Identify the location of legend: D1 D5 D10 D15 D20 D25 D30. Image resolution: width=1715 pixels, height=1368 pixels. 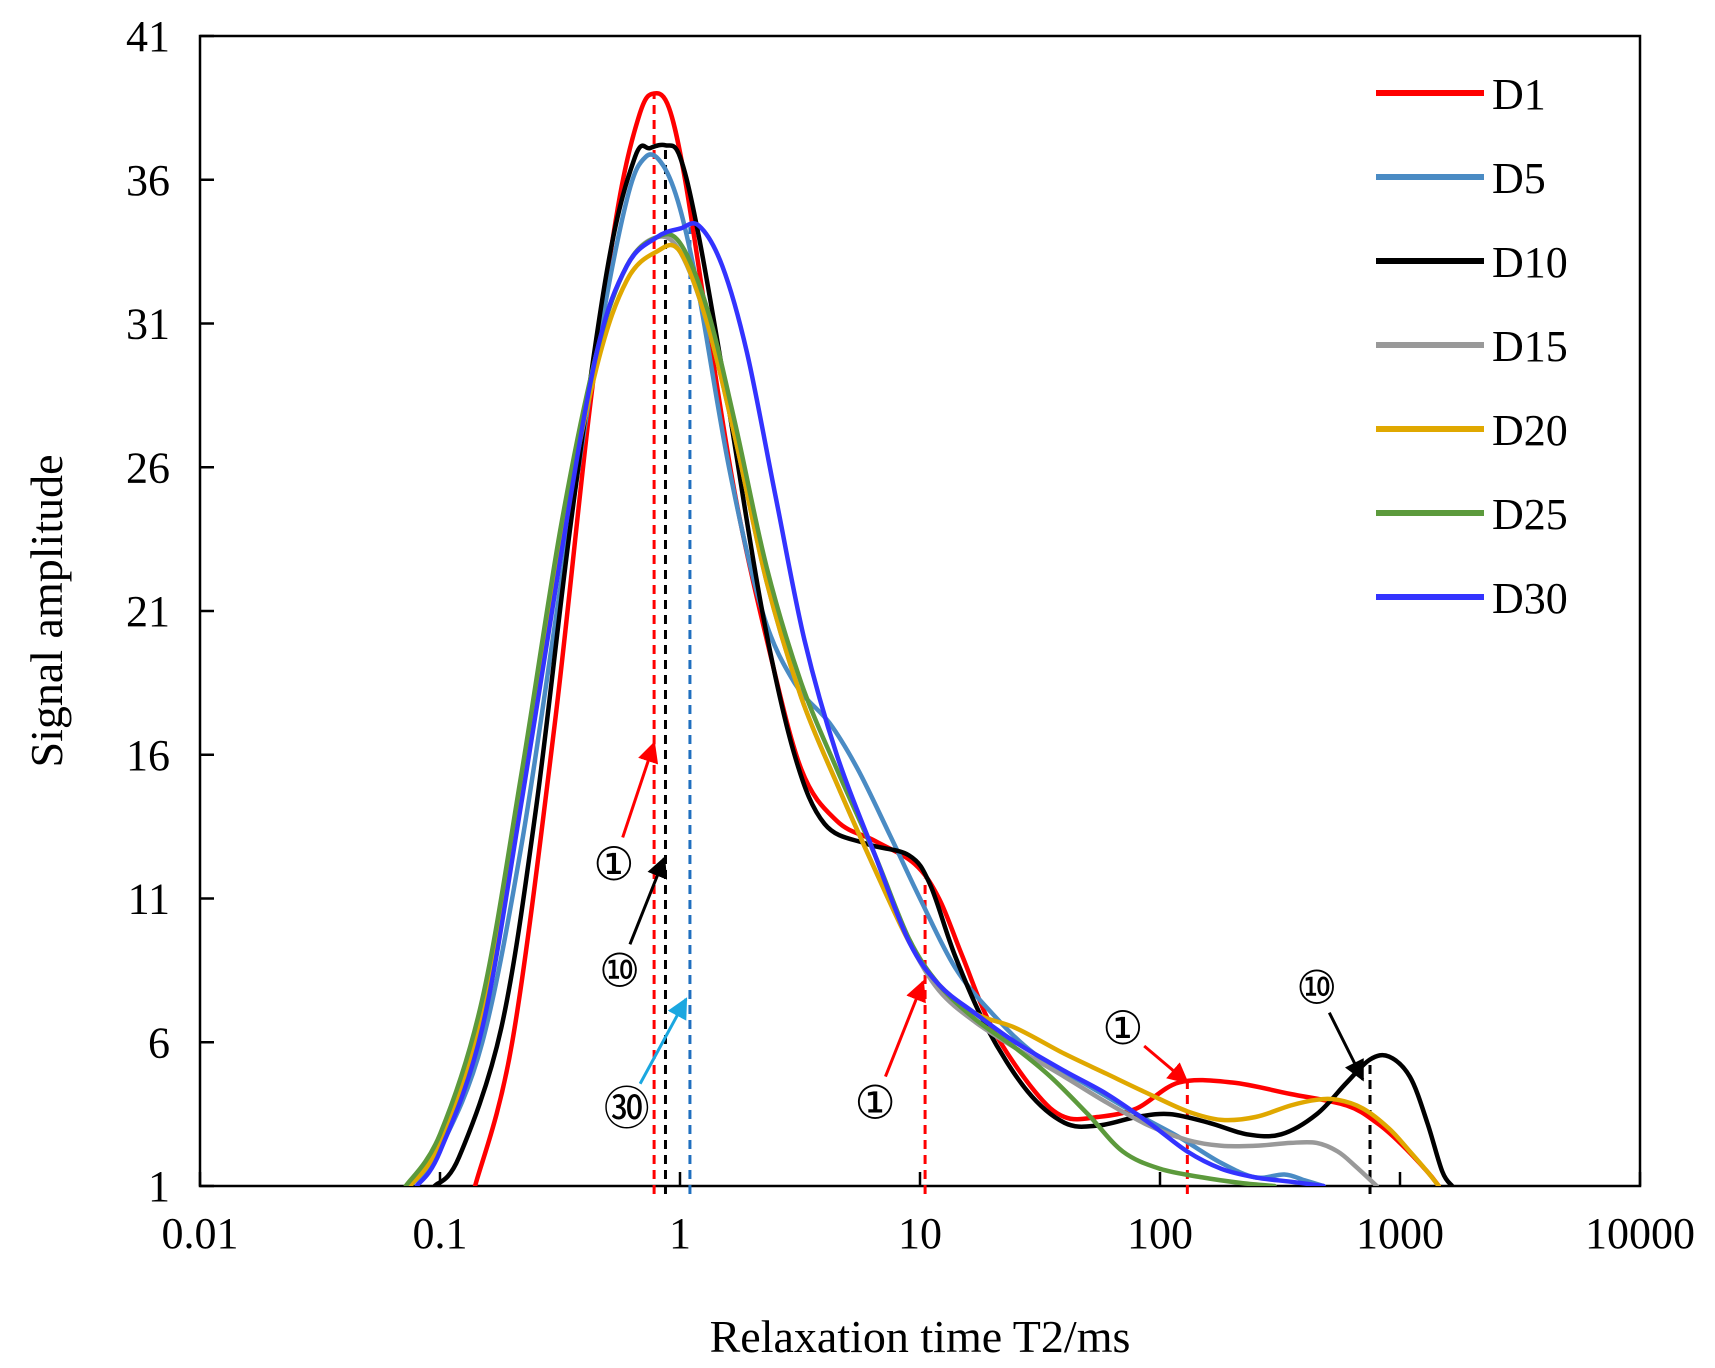
(1472, 346).